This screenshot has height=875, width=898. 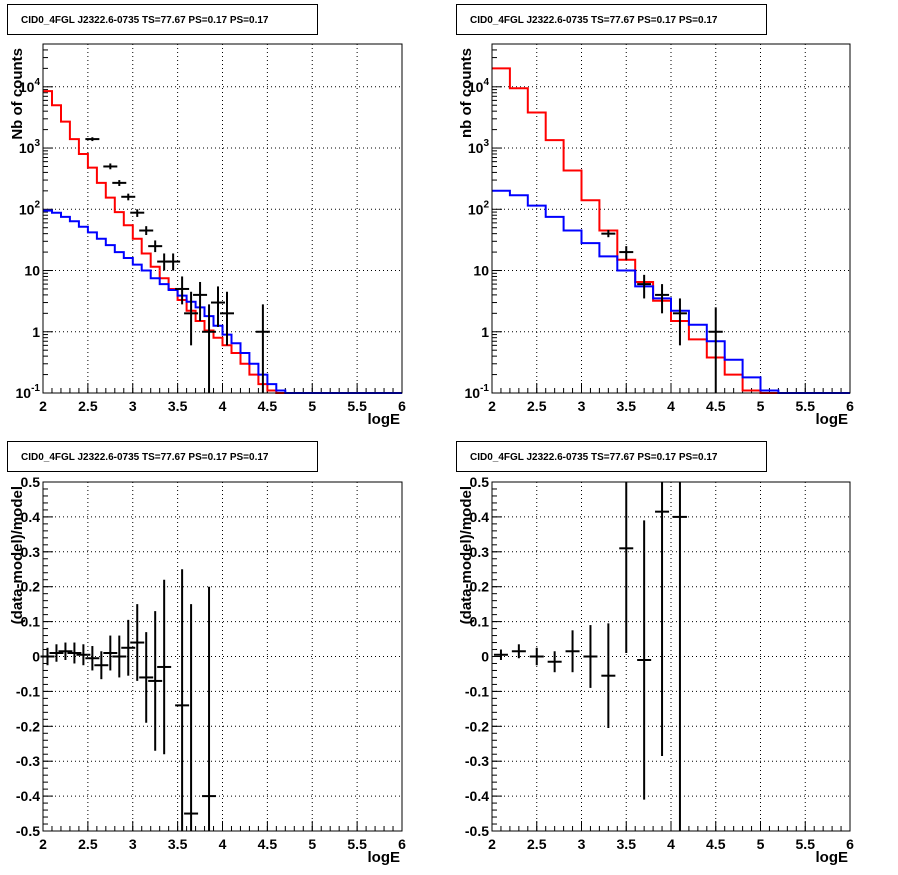 What do you see at coordinates (31, 552) in the screenshot?
I see `y-tick-label: 0.3` at bounding box center [31, 552].